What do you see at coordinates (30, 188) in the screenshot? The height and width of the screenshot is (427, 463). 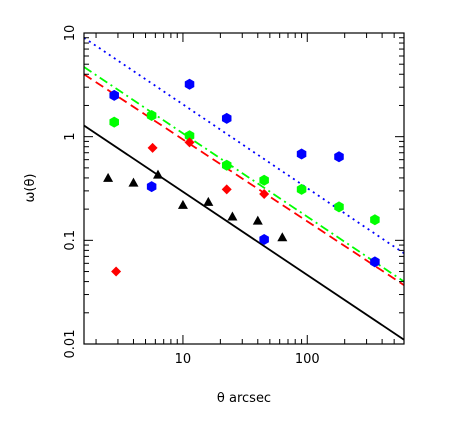 I see `y-axis-title: ω(θ)` at bounding box center [30, 188].